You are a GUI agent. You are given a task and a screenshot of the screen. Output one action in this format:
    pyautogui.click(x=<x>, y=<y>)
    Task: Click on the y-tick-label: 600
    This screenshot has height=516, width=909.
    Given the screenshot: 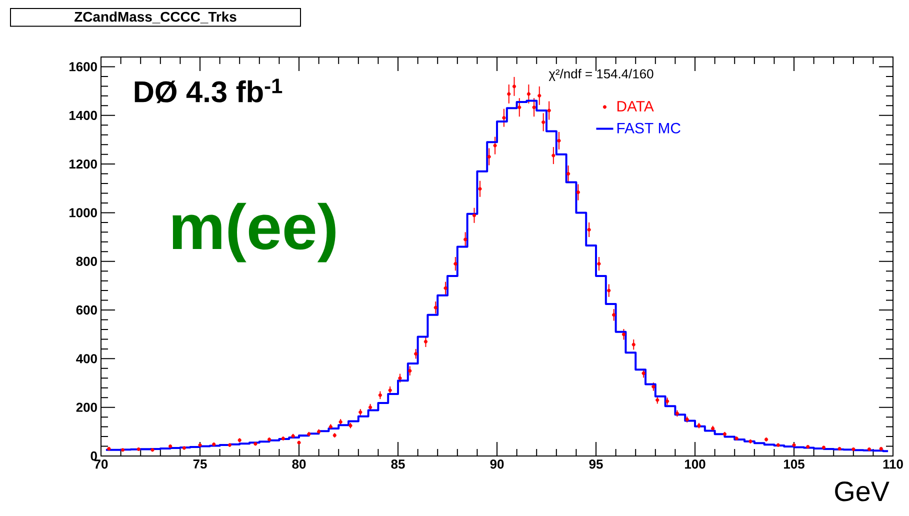 What is the action you would take?
    pyautogui.click(x=86, y=310)
    